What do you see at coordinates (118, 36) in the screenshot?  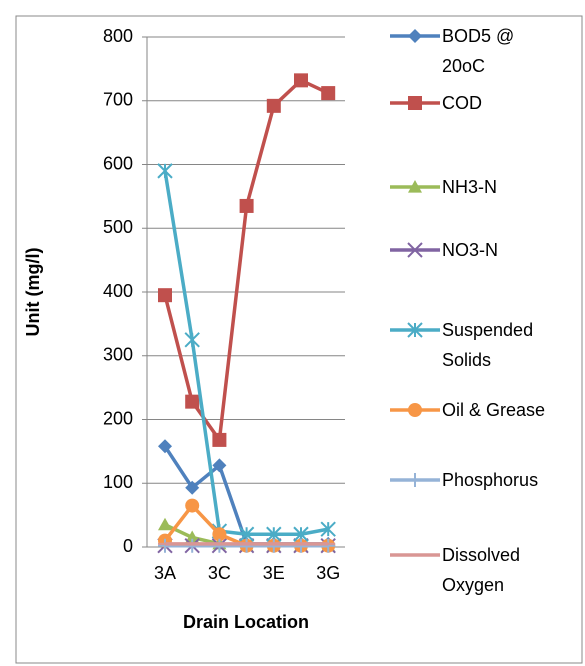 I see `y-tick-label: 800` at bounding box center [118, 36].